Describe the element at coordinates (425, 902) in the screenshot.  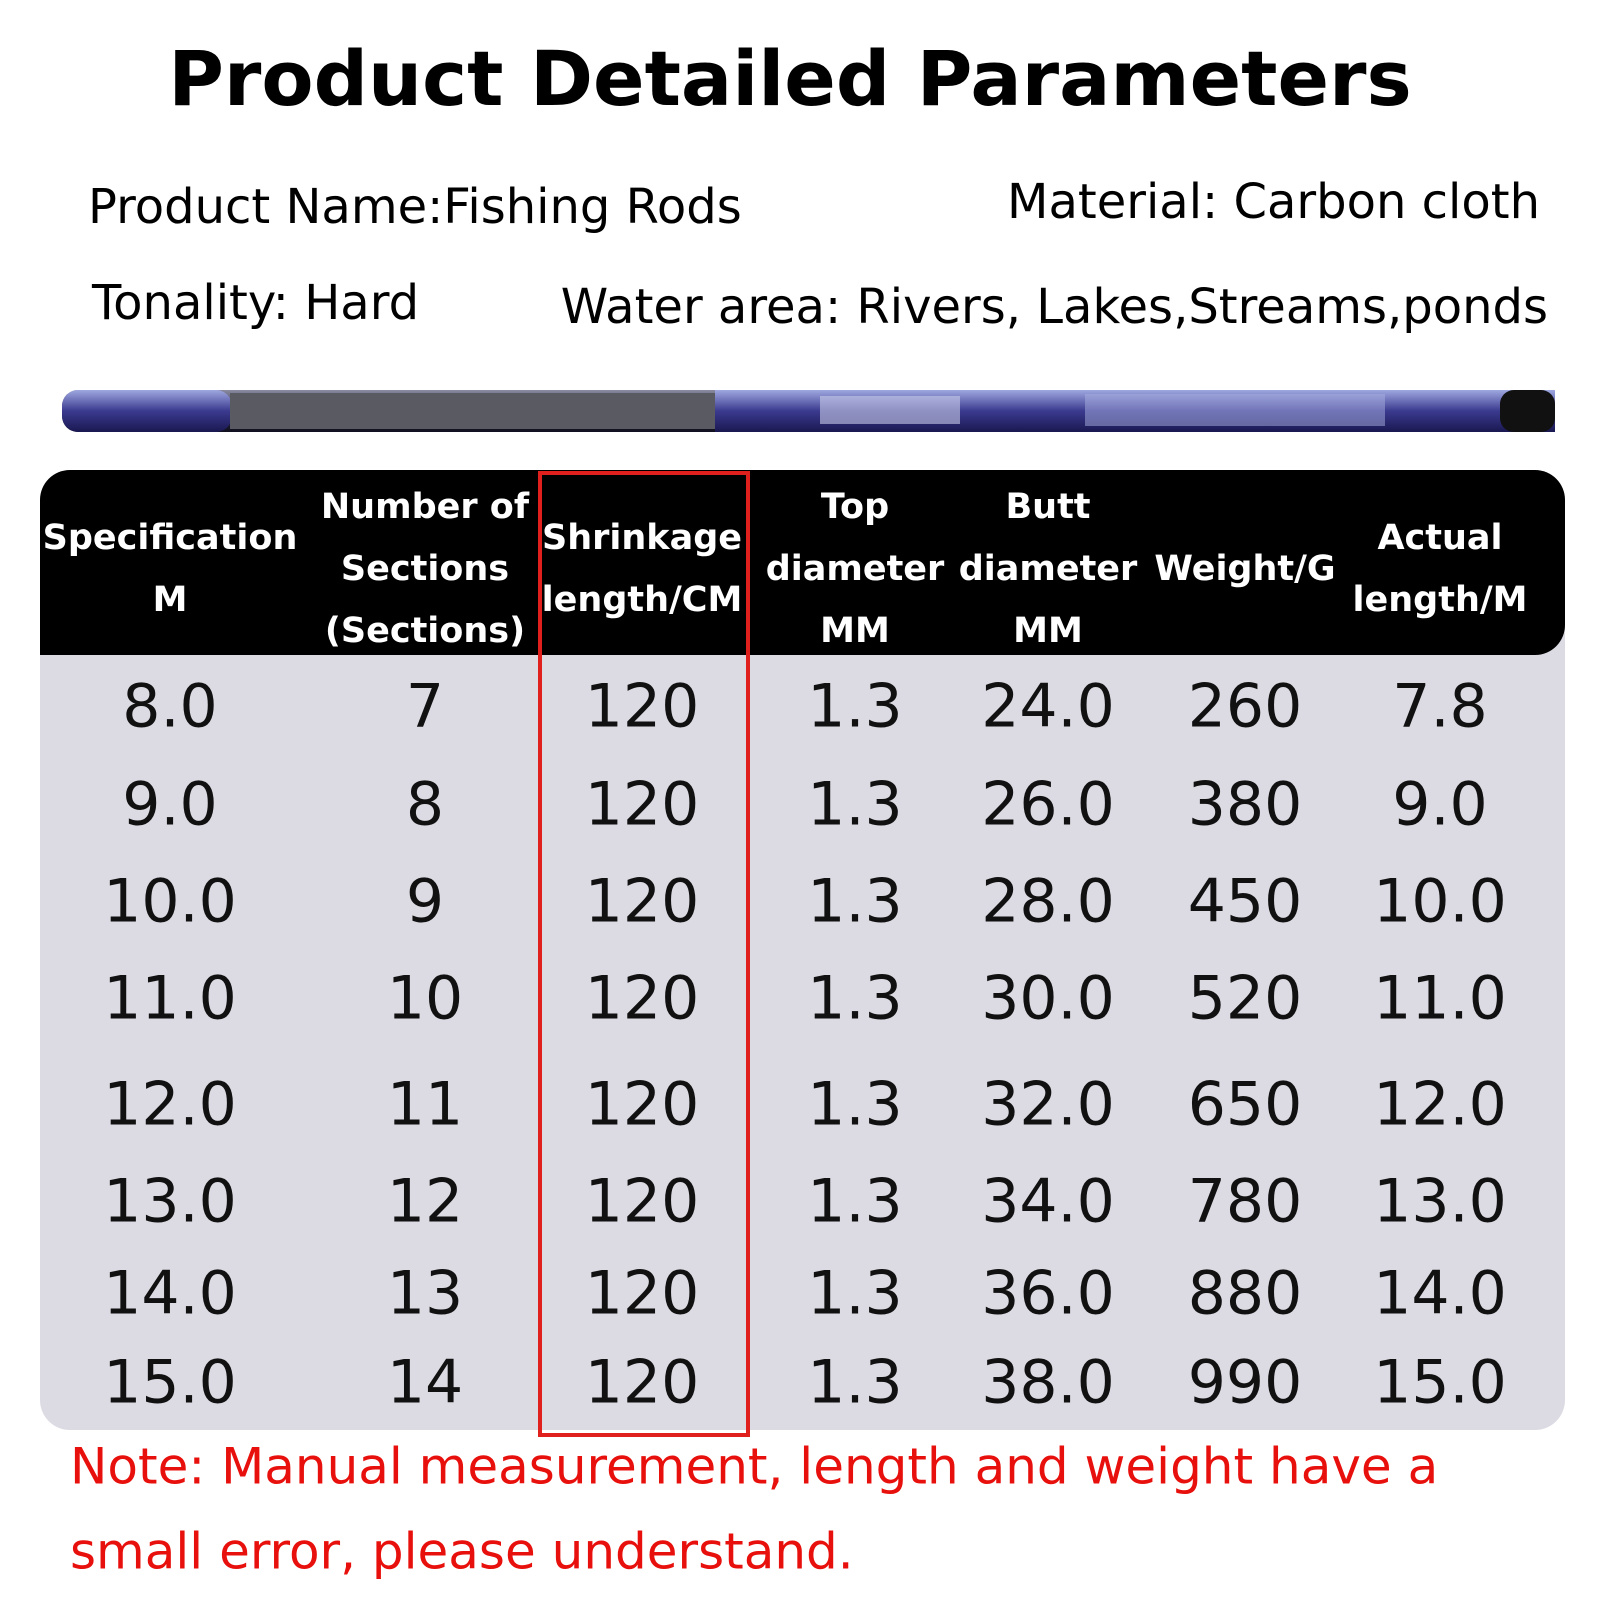
I see `table-cell: 9` at that location.